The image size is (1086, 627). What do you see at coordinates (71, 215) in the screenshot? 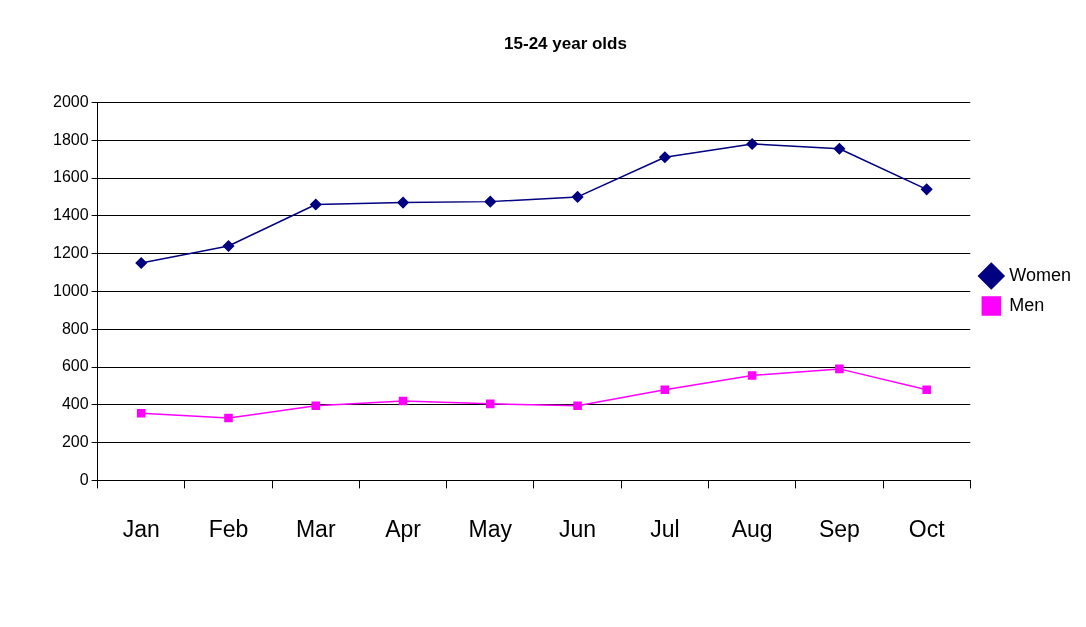
I see `y-tick-label: 1400` at bounding box center [71, 215].